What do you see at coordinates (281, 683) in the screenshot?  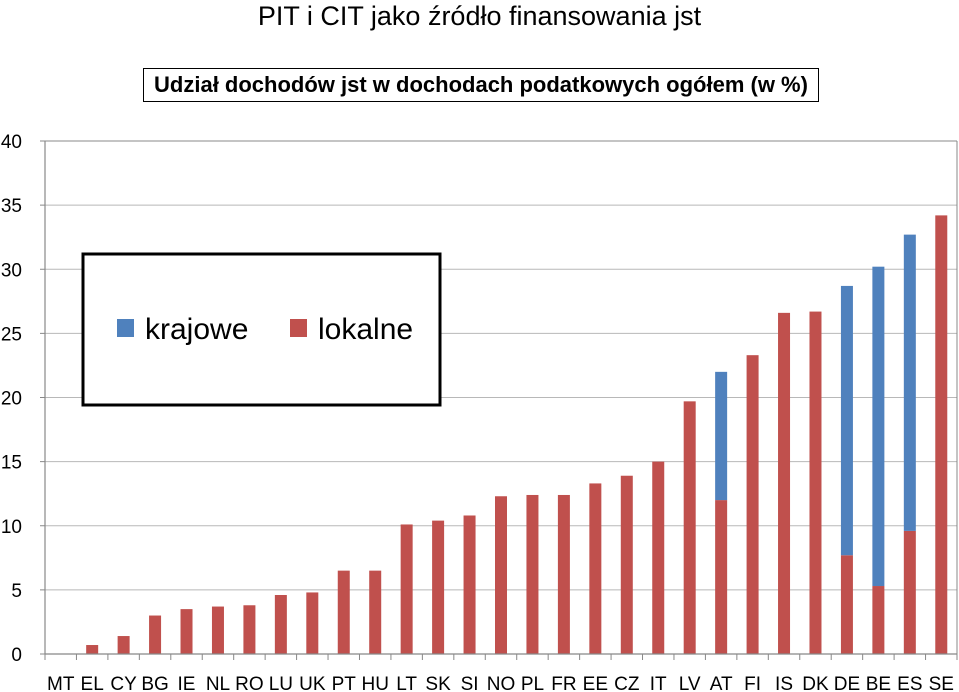 I see `x-tick-label-lu: LU` at bounding box center [281, 683].